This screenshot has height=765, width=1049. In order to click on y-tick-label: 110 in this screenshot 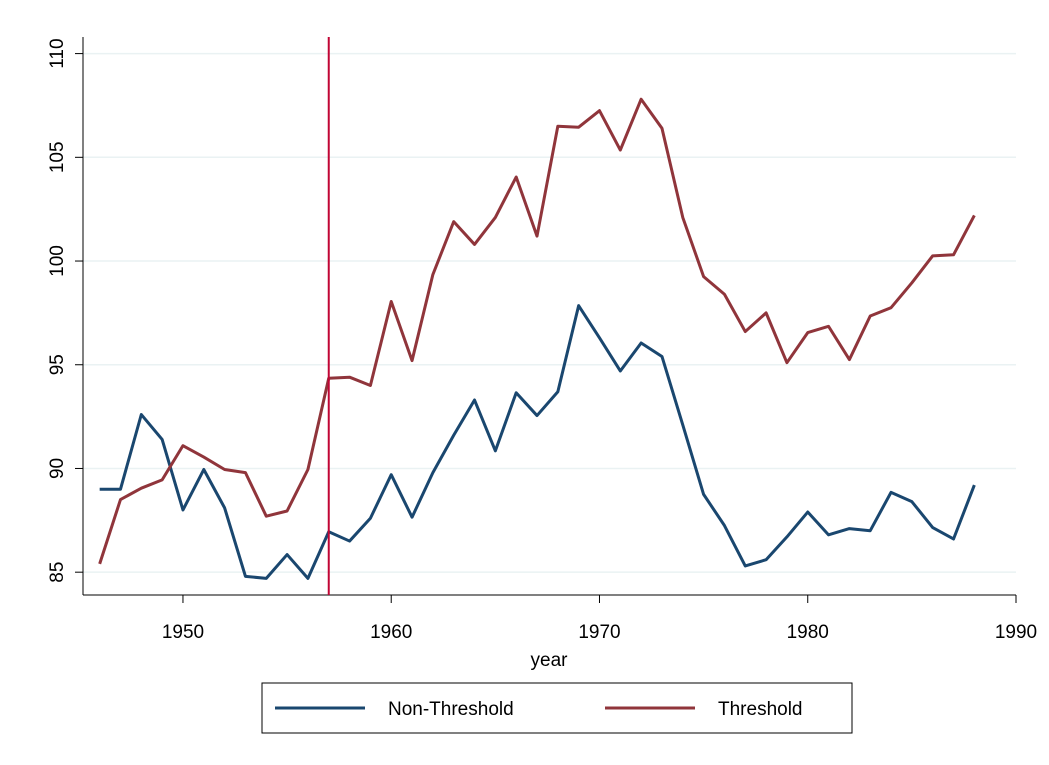, I will do `click(57, 53)`.